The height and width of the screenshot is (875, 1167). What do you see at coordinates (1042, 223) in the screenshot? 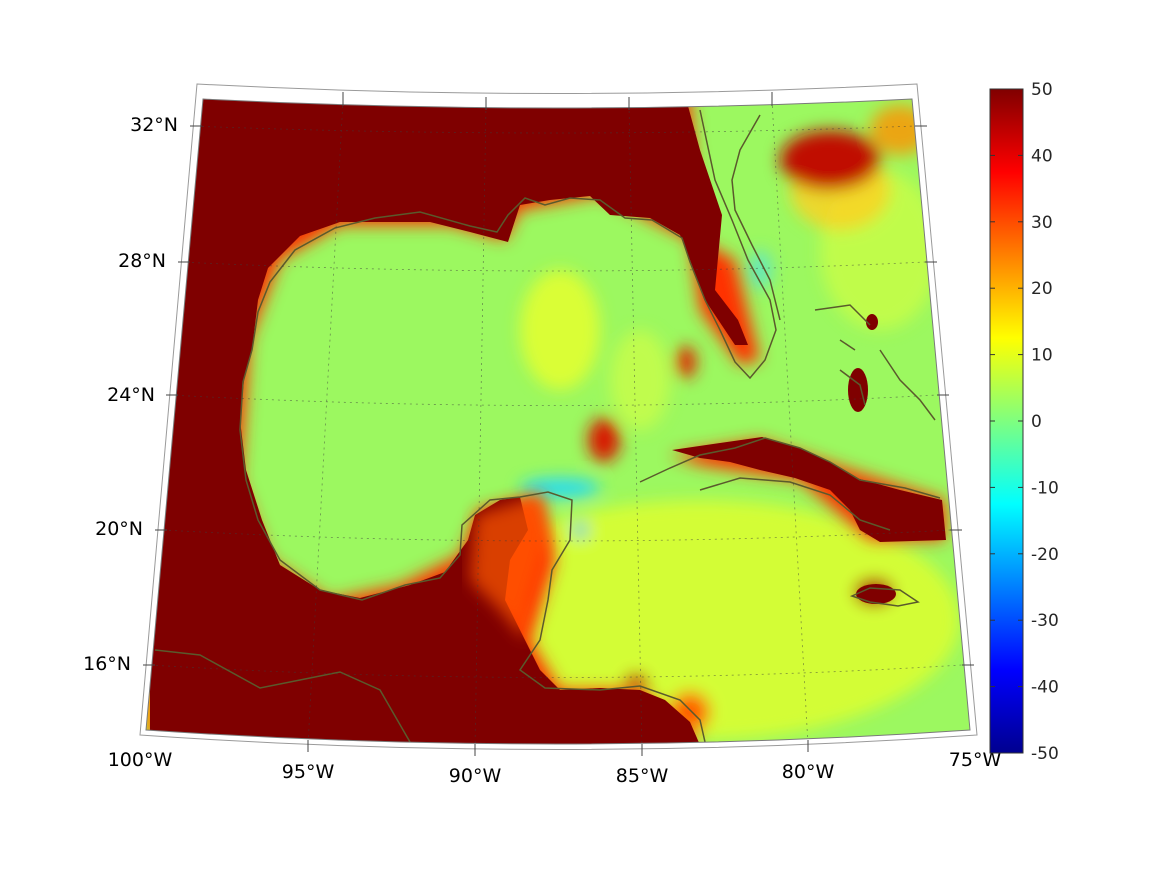
I see `colorbar-tick-label: 30` at bounding box center [1042, 223].